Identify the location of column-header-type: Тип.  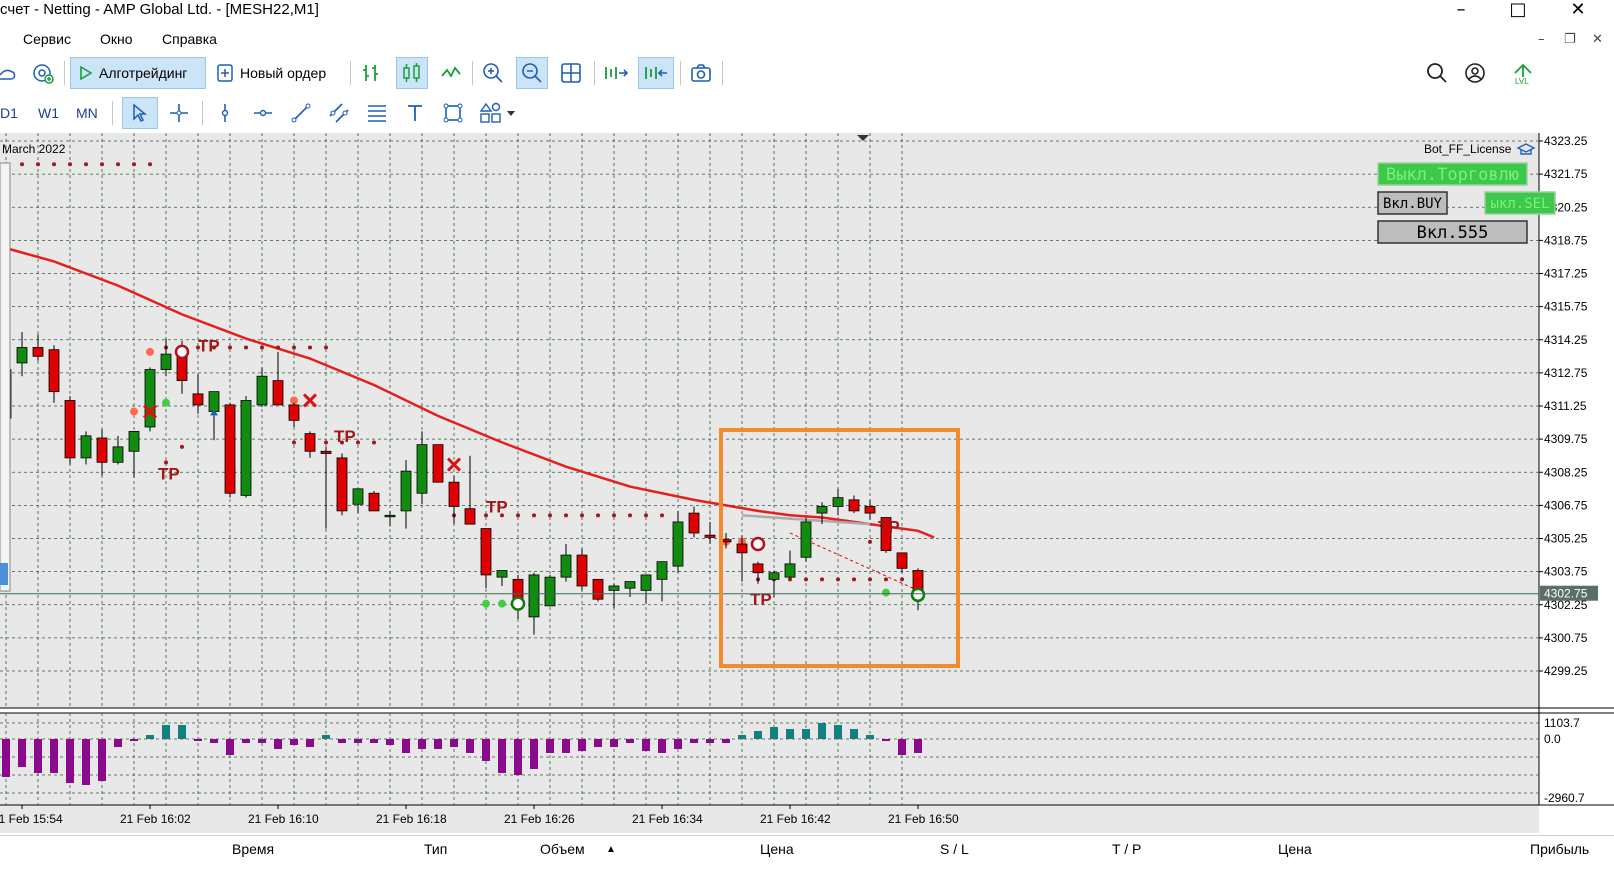
(436, 849).